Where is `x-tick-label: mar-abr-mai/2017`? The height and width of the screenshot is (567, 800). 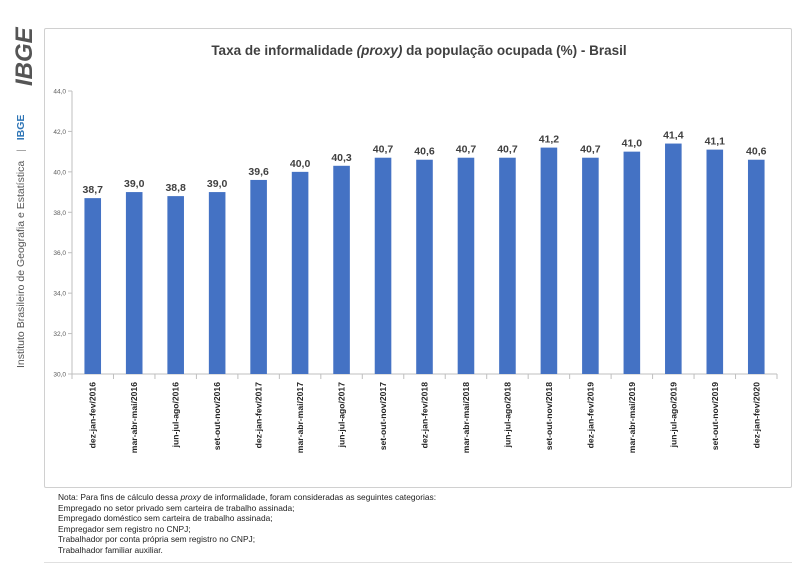
x-tick-label: mar-abr-mai/2017 is located at coordinates (300, 417).